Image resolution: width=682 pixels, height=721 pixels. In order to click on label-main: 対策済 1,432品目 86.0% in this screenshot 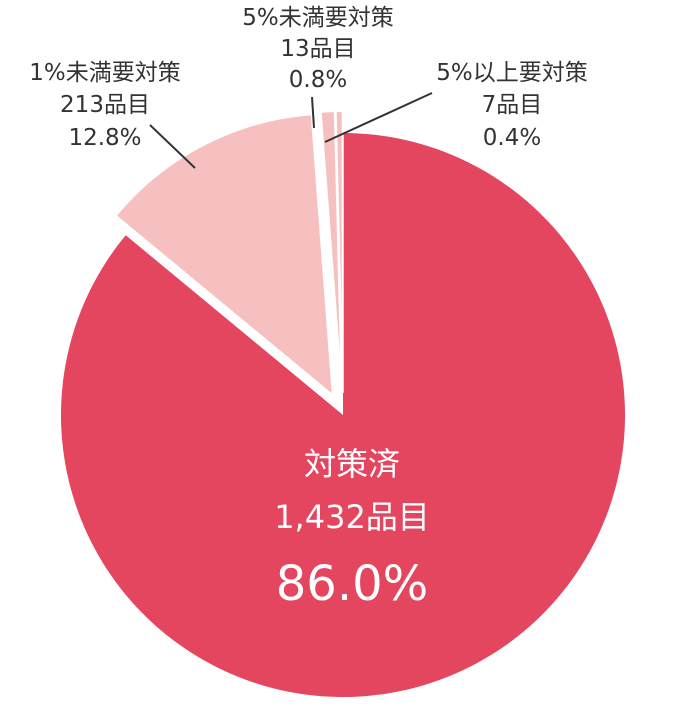, I will do `click(352, 528)`.